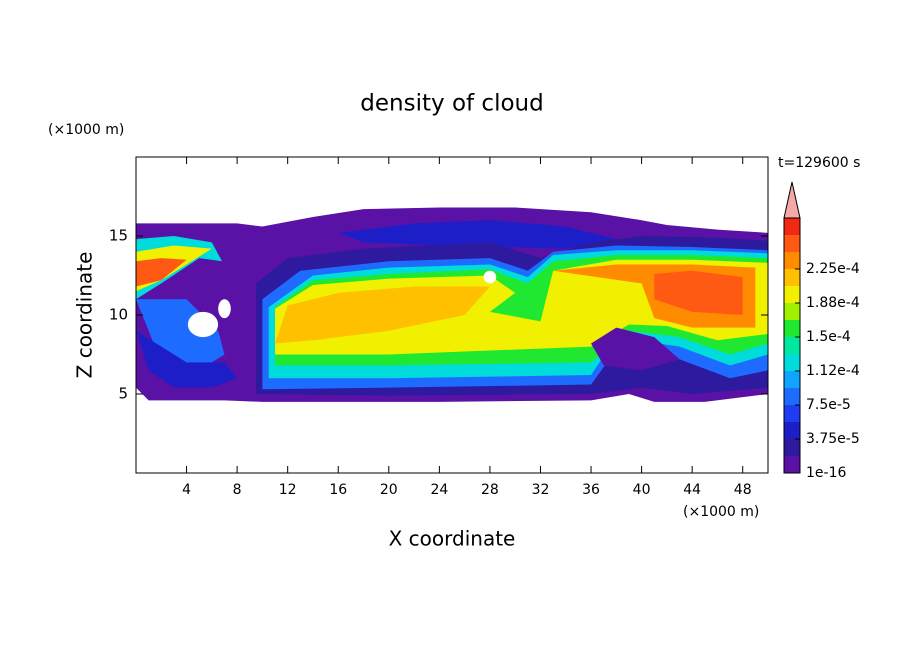 The image size is (904, 654). I want to click on colorbar-label: 1.88e-4, so click(833, 303).